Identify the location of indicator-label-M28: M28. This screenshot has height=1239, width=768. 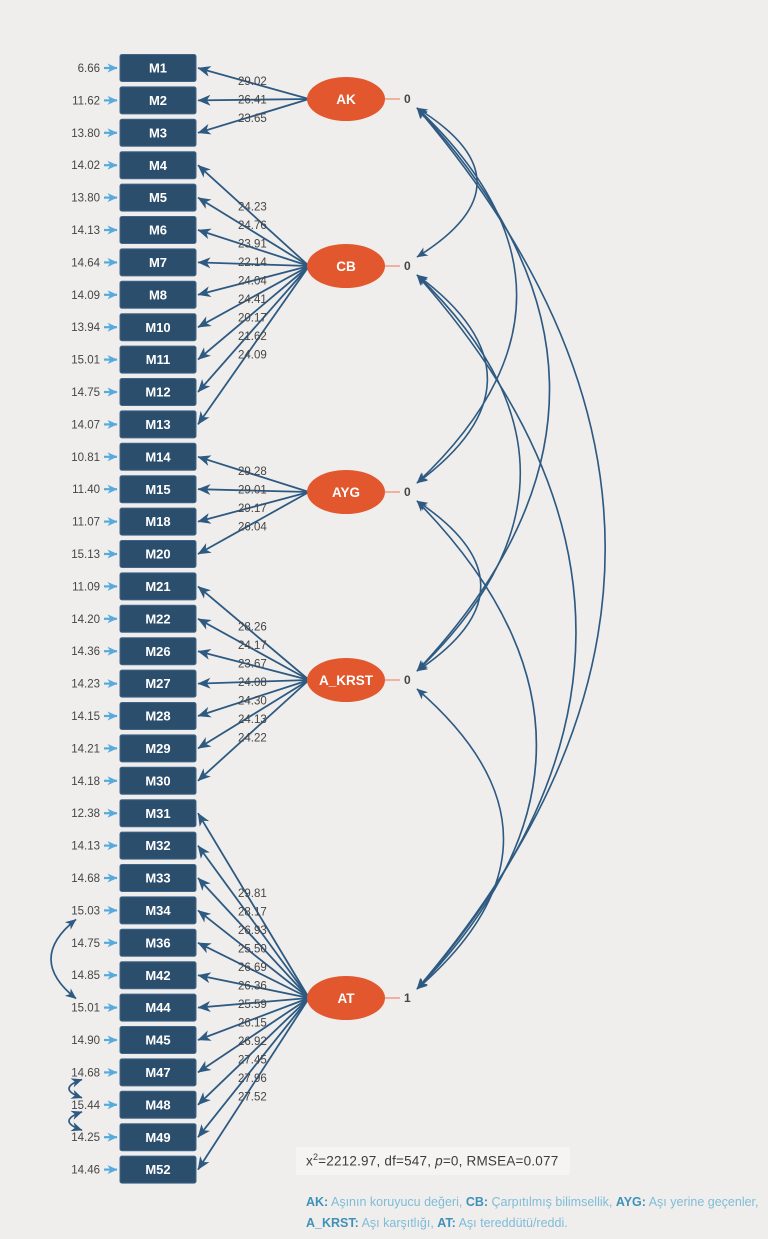
(157, 716).